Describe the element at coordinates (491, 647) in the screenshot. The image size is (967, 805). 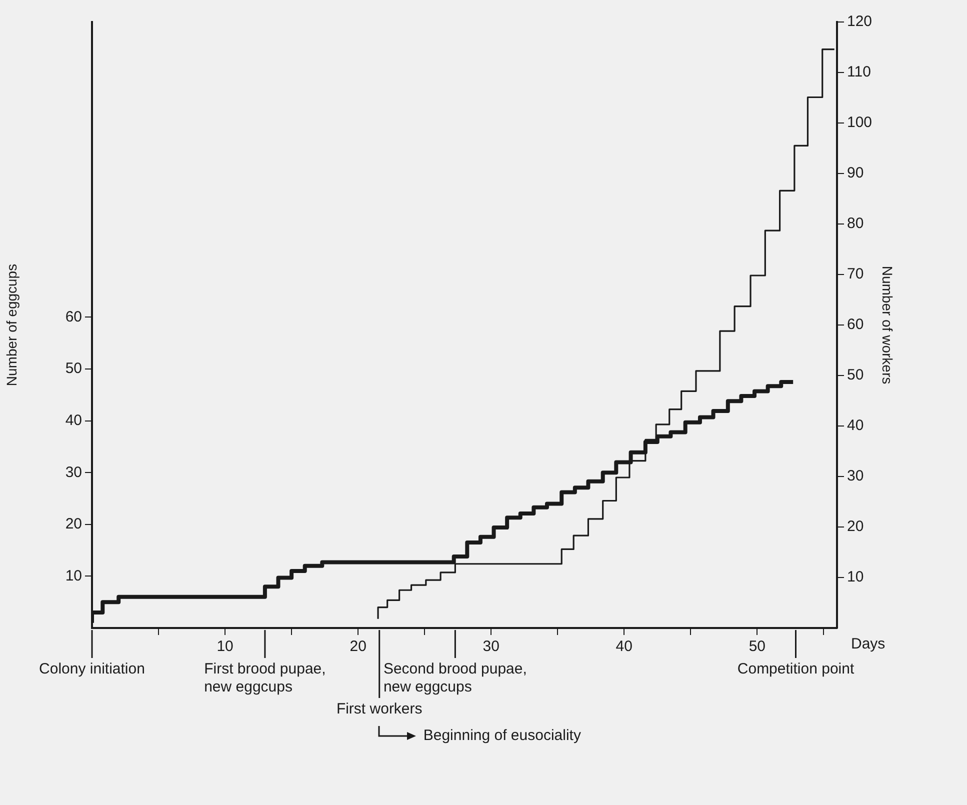
I see `x-tick-label: 30` at that location.